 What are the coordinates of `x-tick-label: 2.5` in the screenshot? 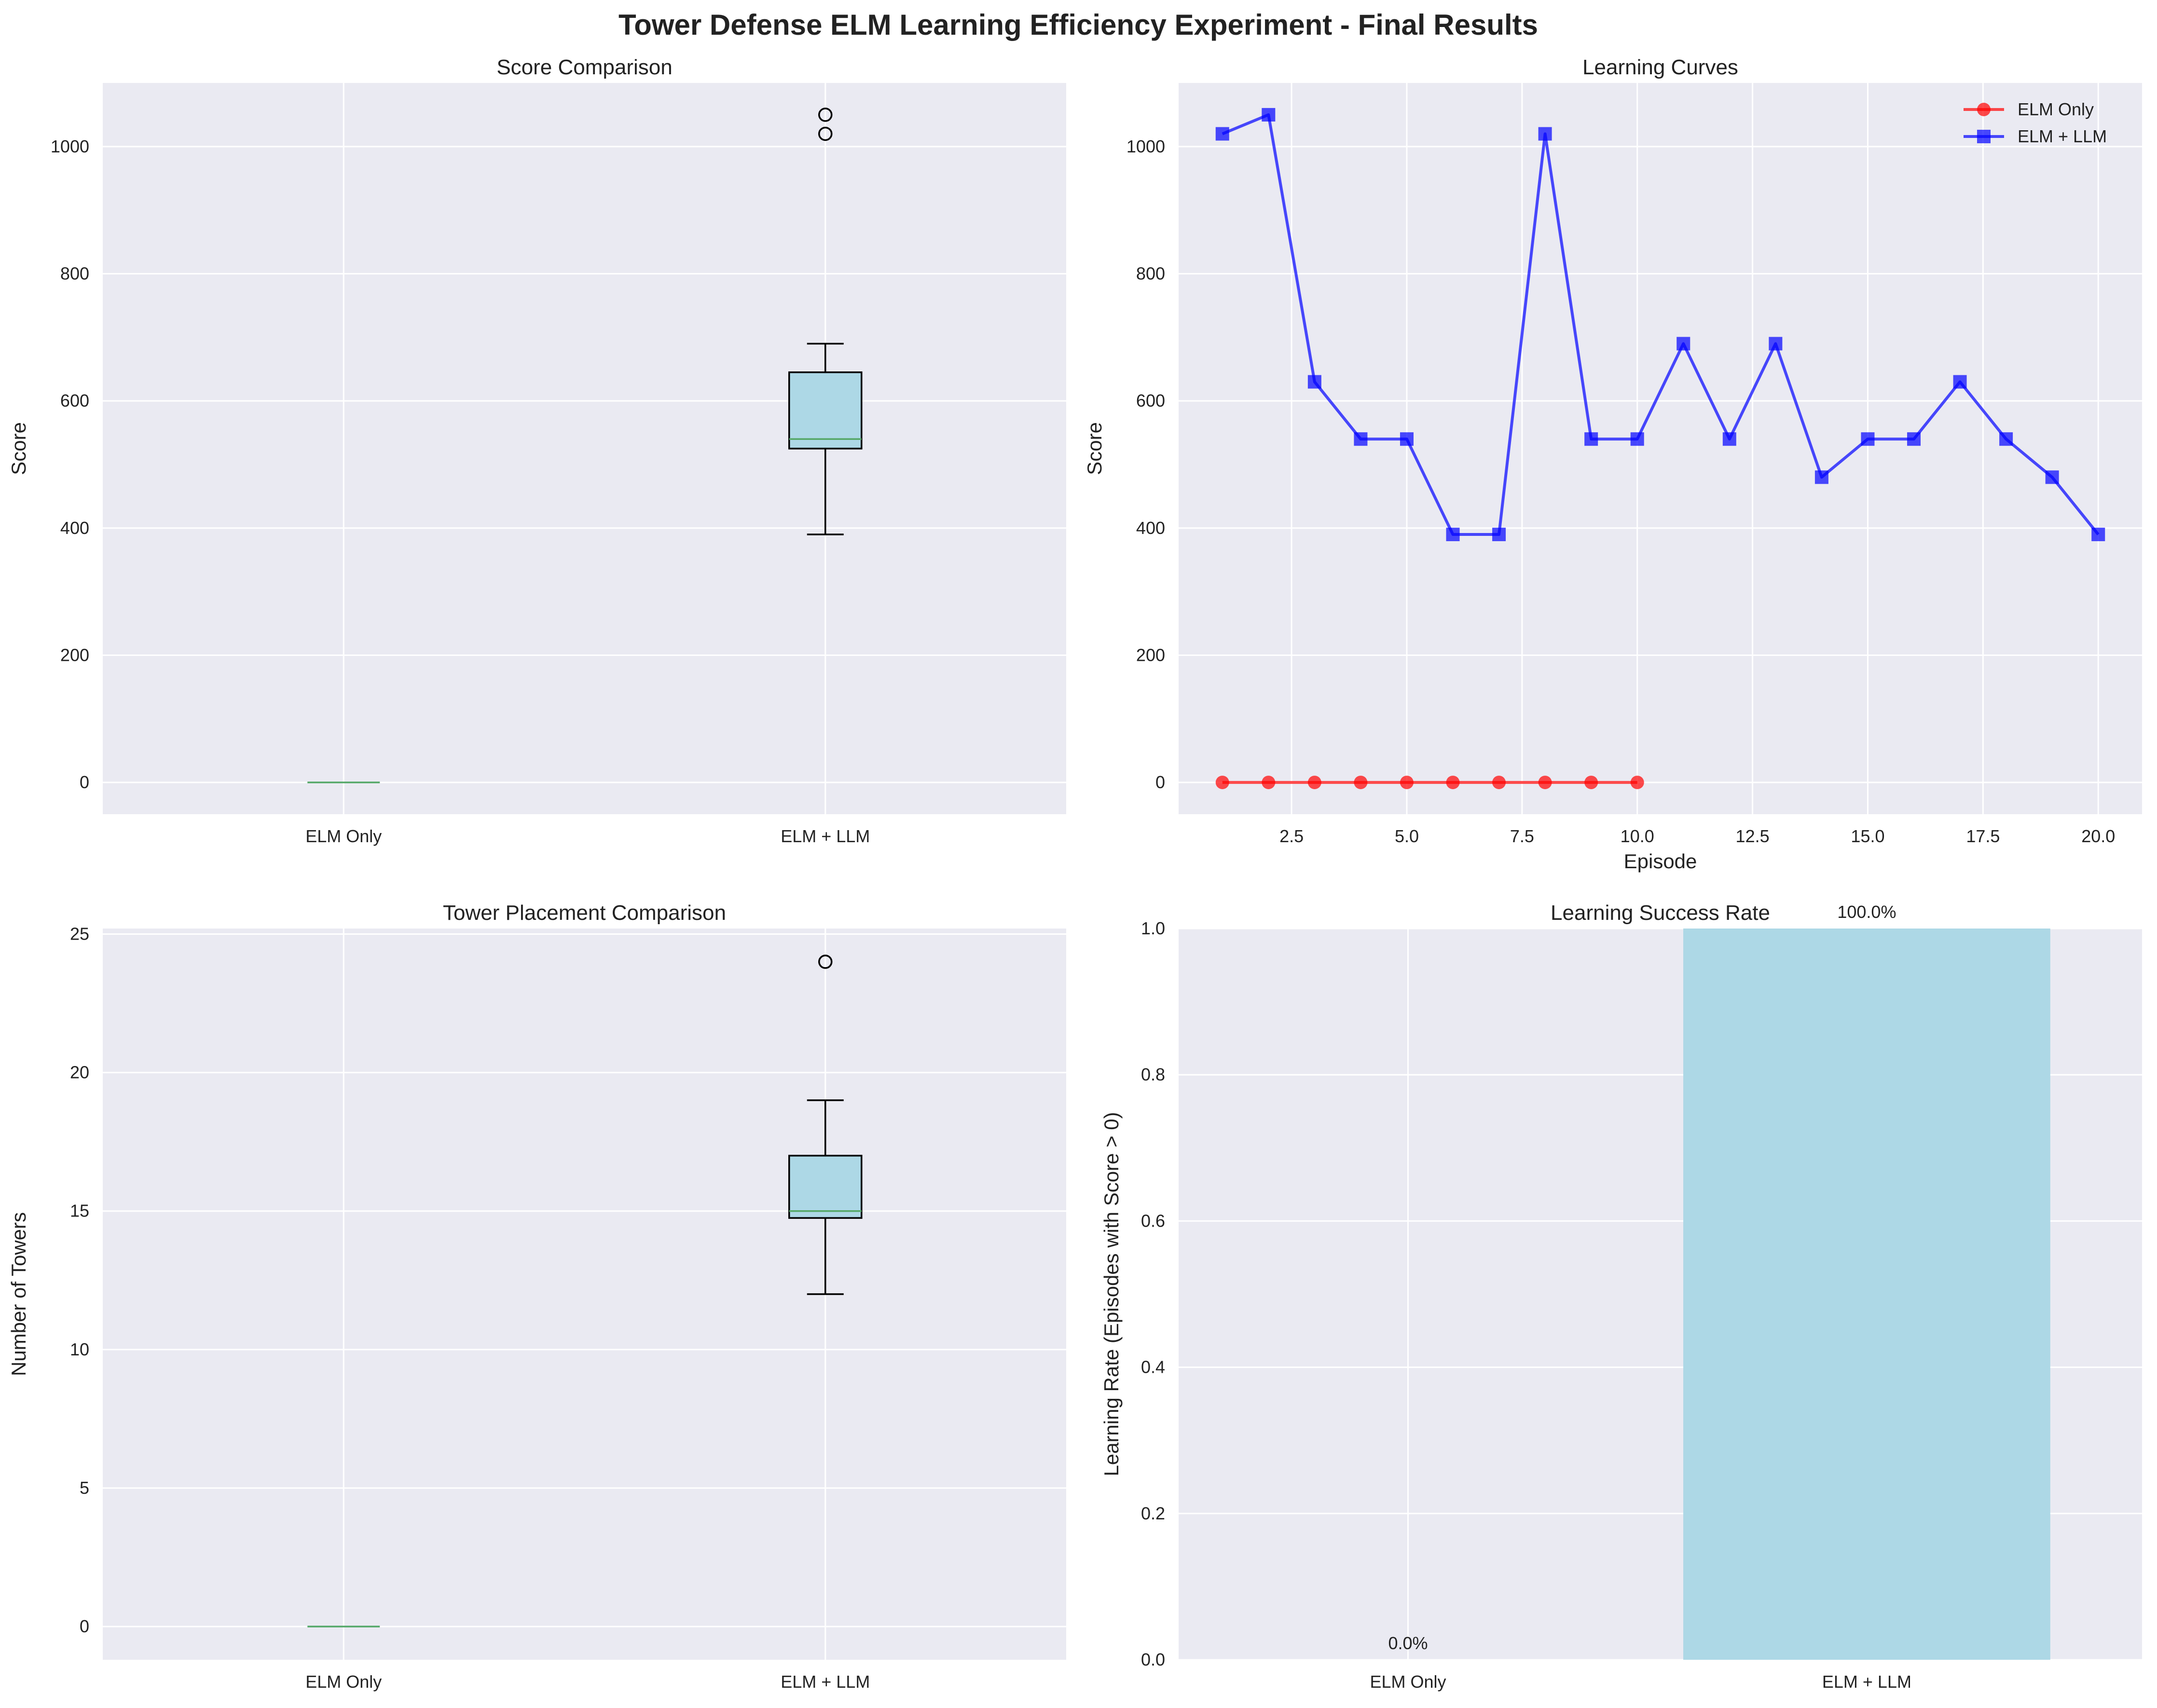 It's located at (1291, 836).